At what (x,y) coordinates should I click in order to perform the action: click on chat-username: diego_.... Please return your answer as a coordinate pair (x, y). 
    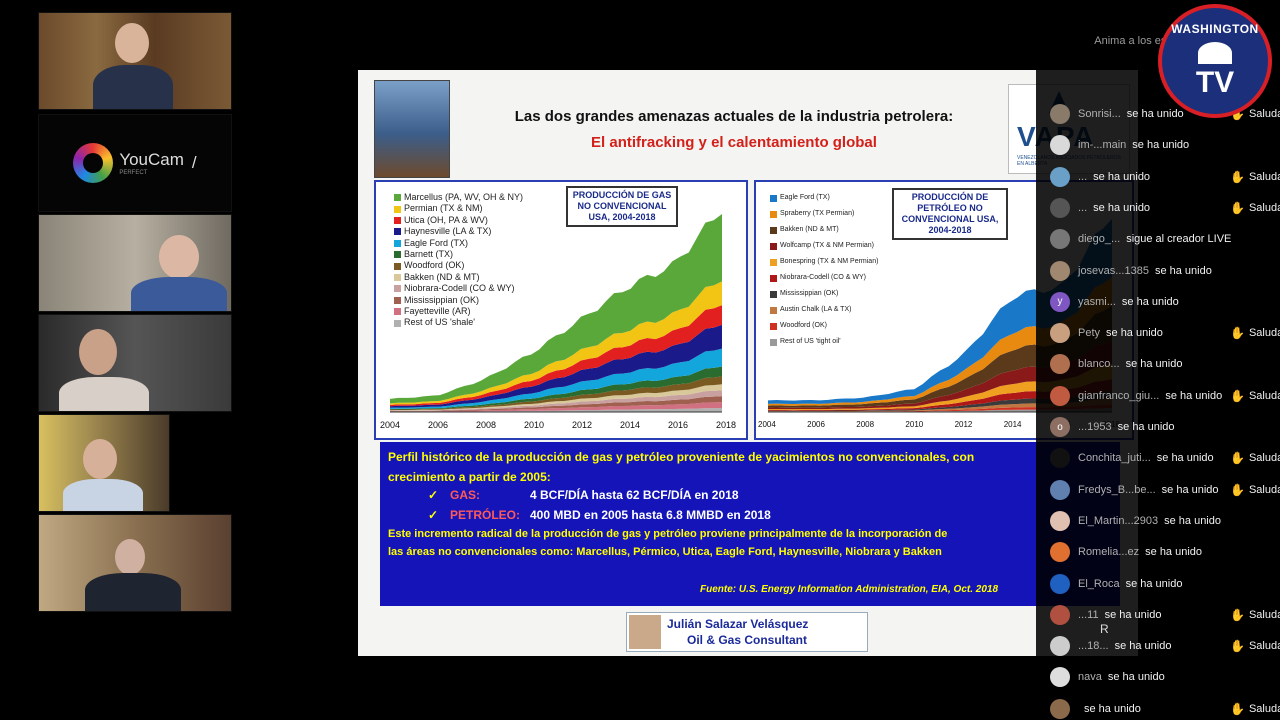
    Looking at the image, I should click on (1099, 239).